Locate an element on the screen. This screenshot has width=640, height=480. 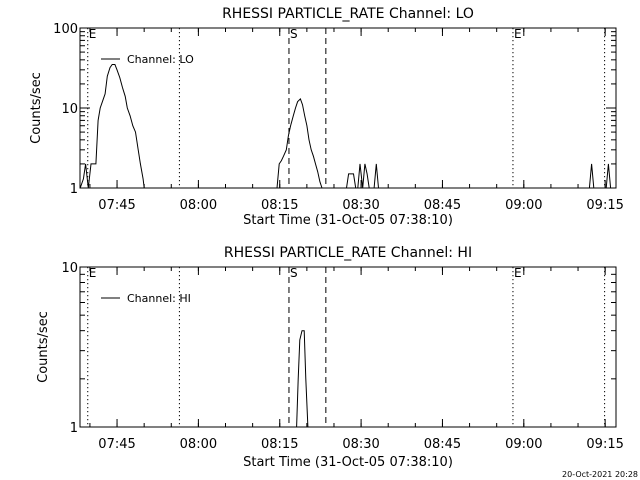
series-line is located at coordinates (300, 379).